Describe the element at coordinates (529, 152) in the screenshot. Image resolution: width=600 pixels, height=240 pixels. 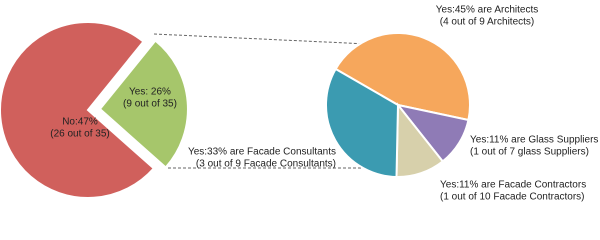
I see `slice-detail: (1 out of 7 glass Suppliers)` at that location.